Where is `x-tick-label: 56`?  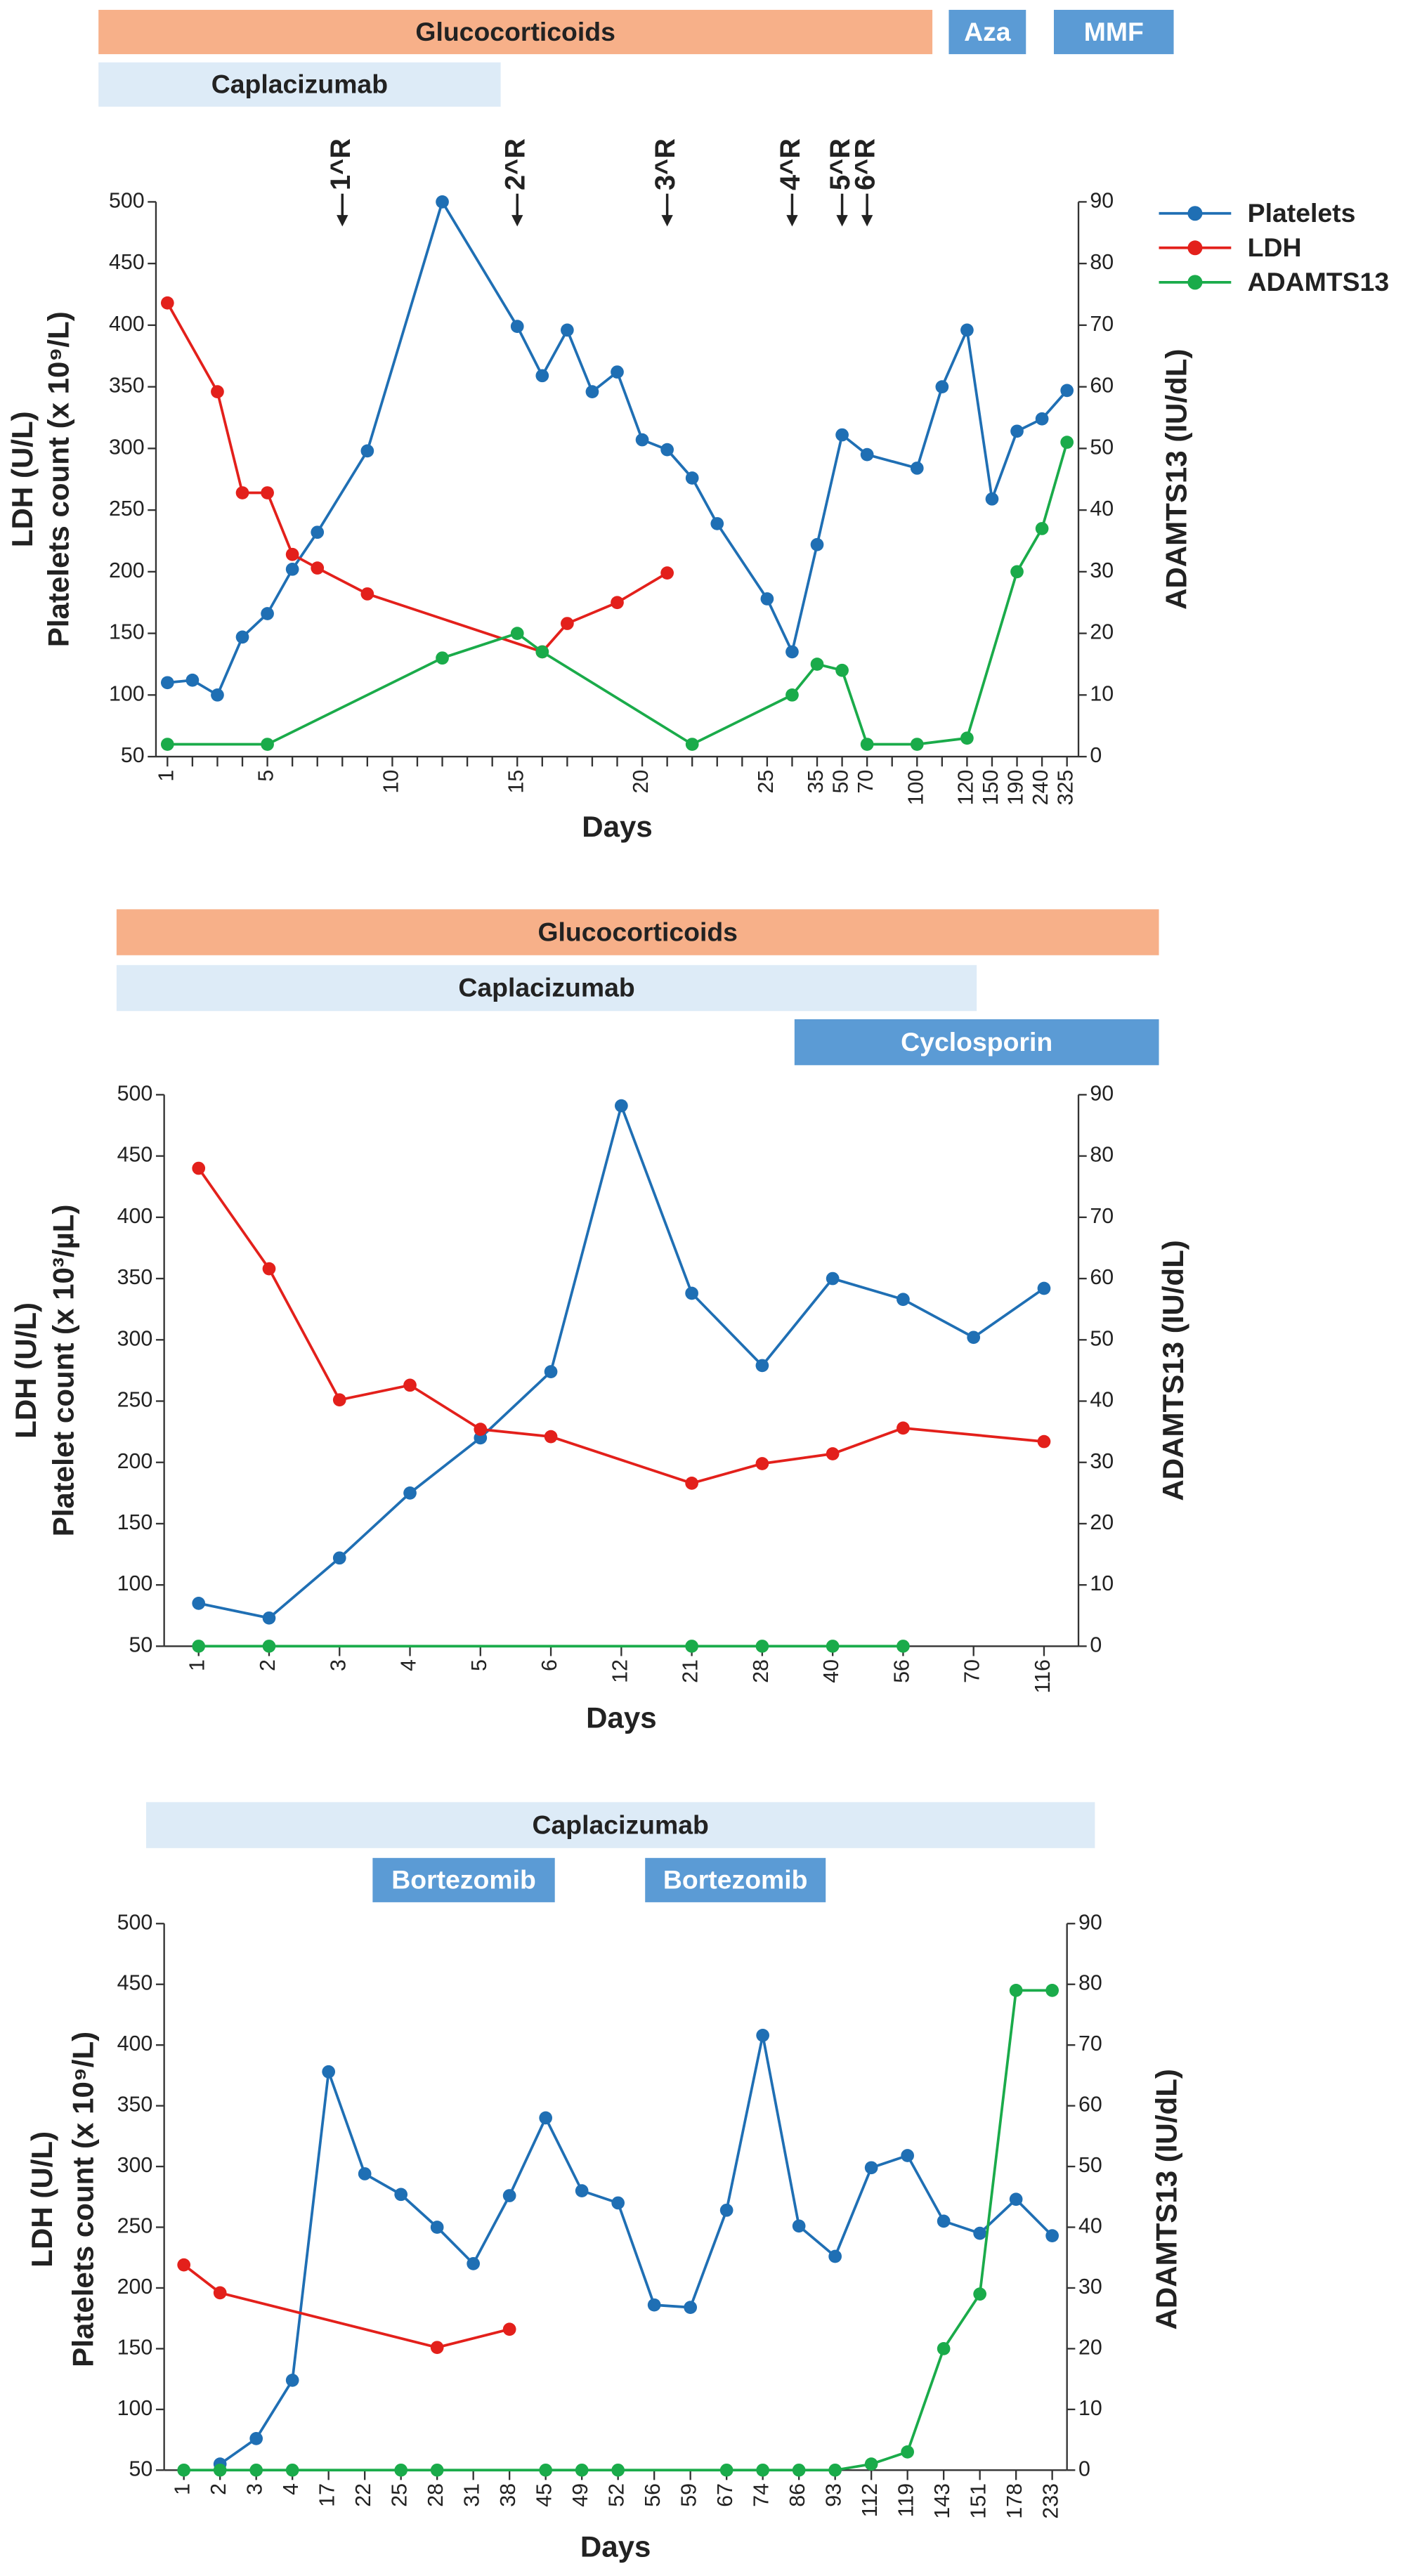 x-tick-label: 56 is located at coordinates (653, 2495).